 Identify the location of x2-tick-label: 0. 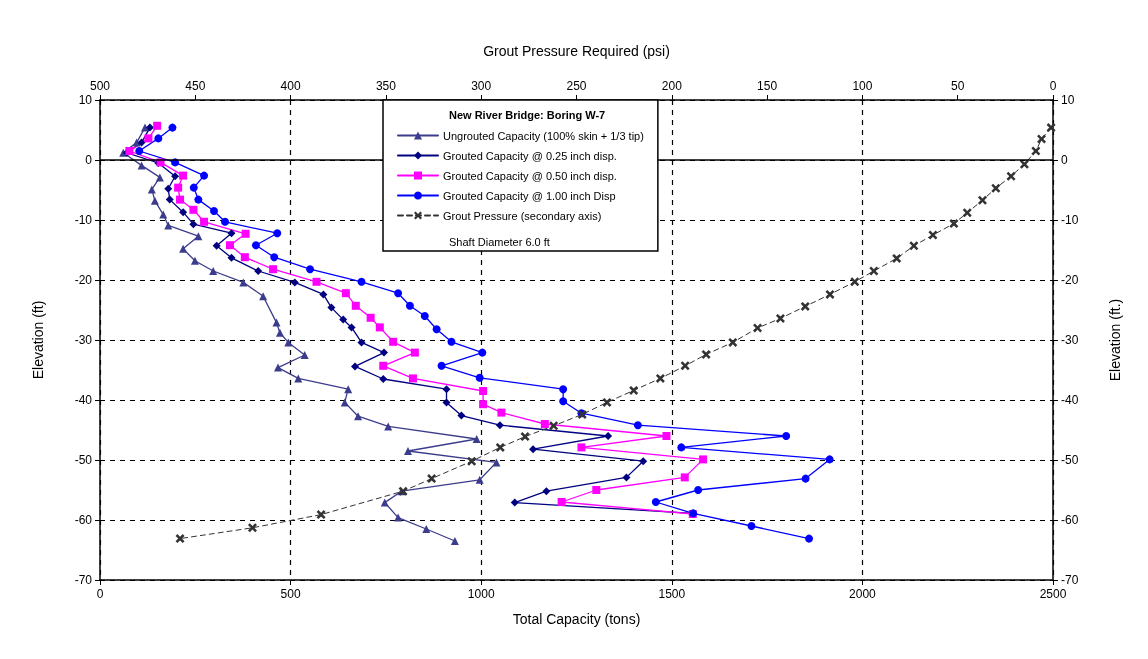
(1053, 86).